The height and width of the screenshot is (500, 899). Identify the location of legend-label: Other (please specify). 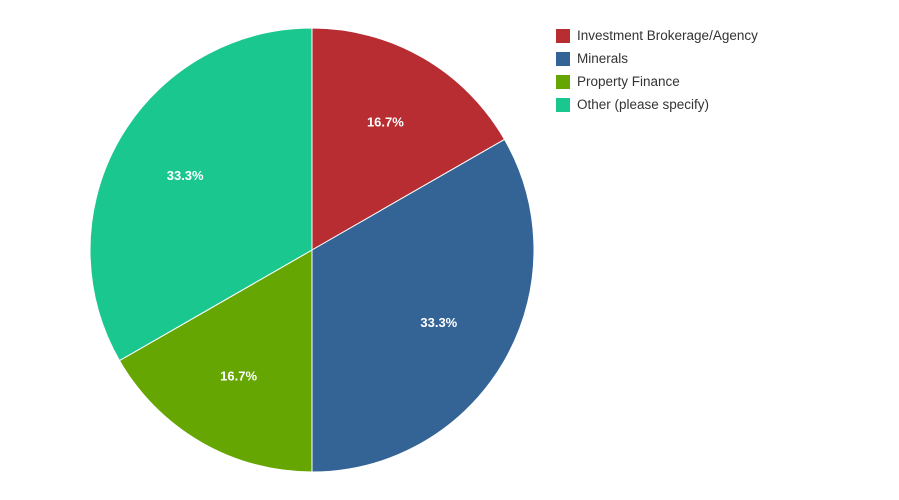
(643, 104).